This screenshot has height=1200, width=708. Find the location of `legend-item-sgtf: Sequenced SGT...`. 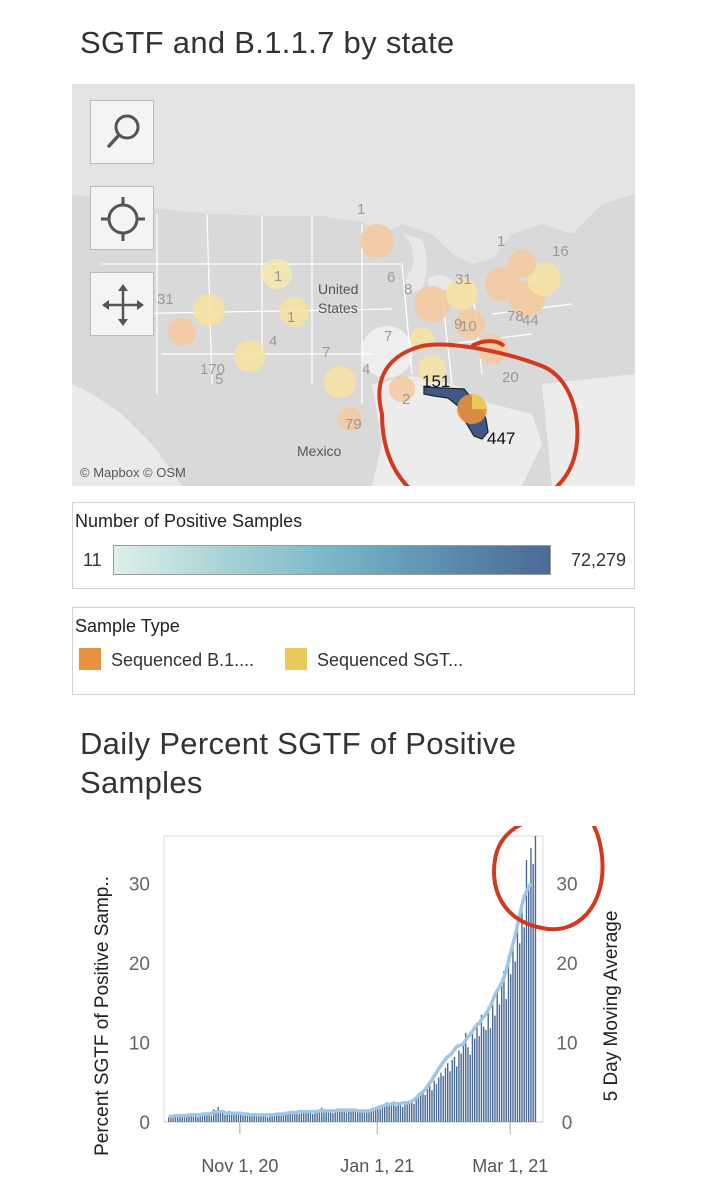

legend-item-sgtf: Sequenced SGT... is located at coordinates (374, 659).